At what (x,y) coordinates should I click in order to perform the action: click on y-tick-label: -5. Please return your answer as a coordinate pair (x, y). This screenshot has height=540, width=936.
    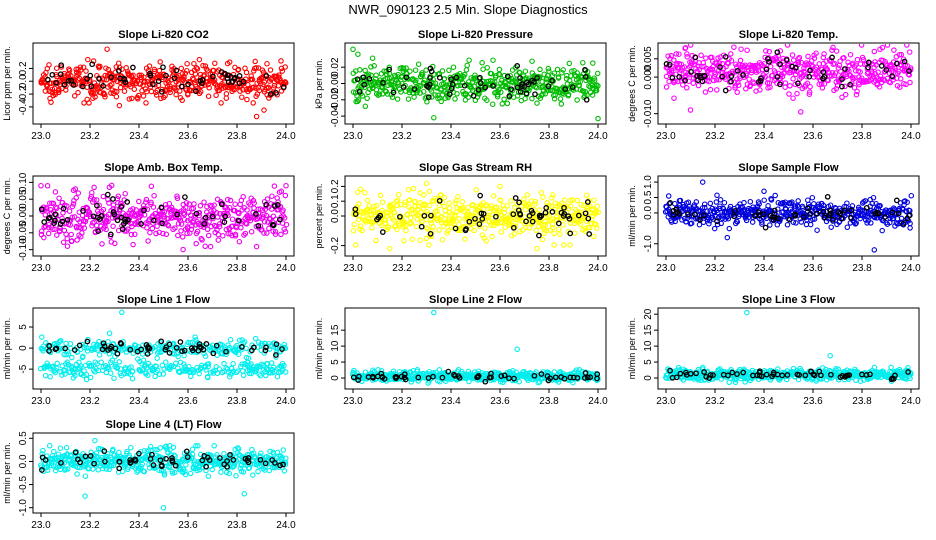
    Looking at the image, I should click on (23, 368).